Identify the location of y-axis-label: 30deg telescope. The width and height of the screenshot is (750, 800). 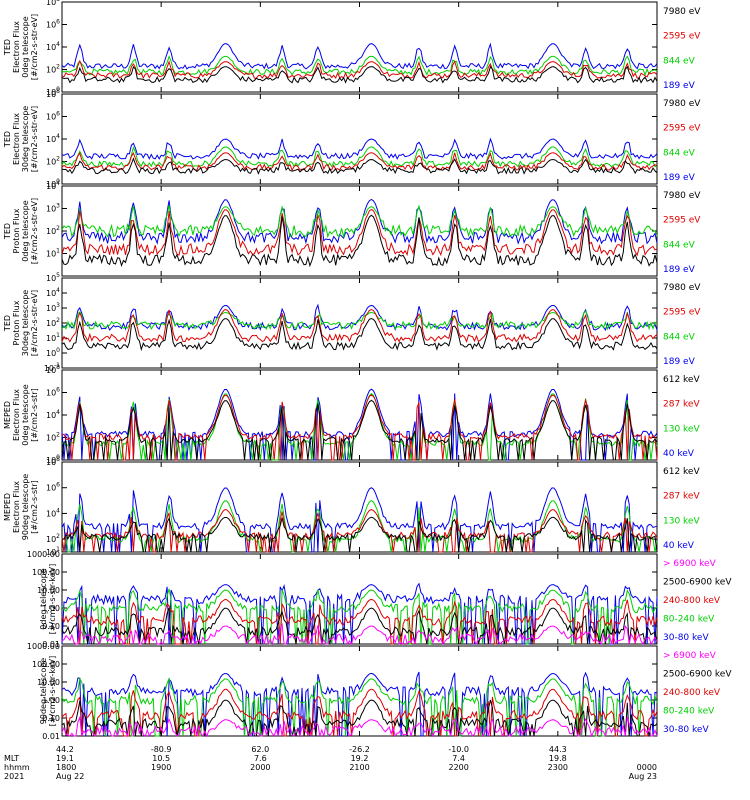
(25, 139).